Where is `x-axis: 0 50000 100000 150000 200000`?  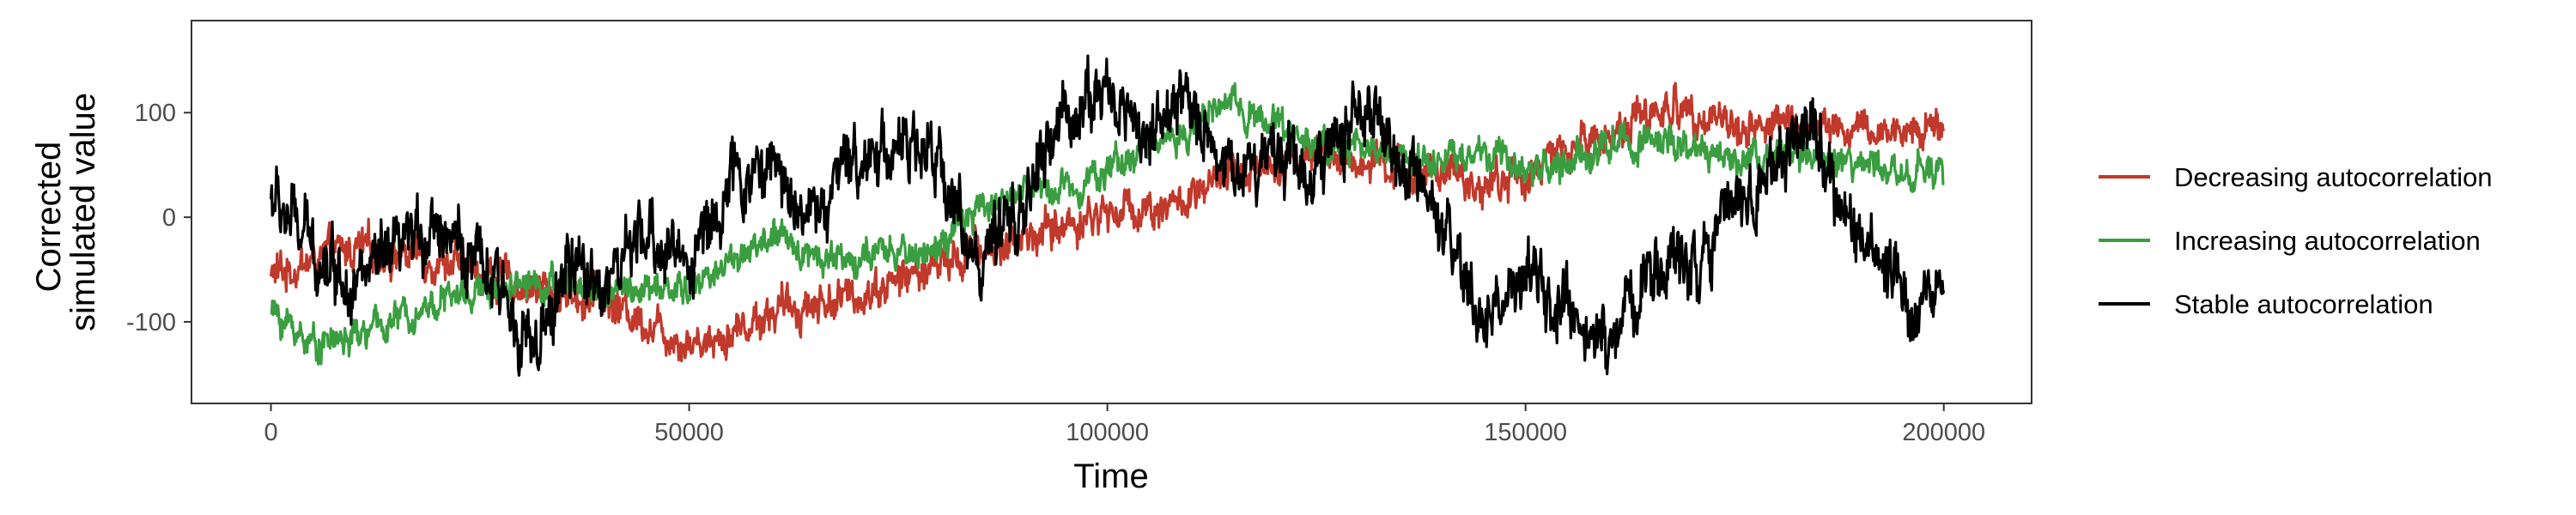 x-axis: 0 50000 100000 150000 200000 is located at coordinates (1124, 424).